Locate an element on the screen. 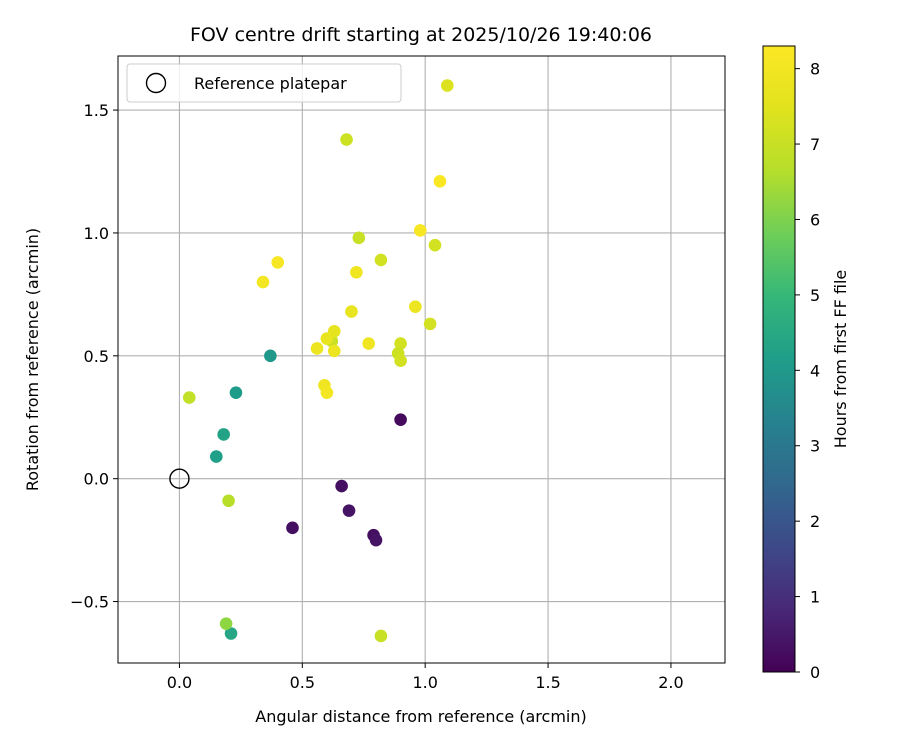 This screenshot has width=900, height=750. legend-entry-reference: Reference platepar is located at coordinates (270, 83).